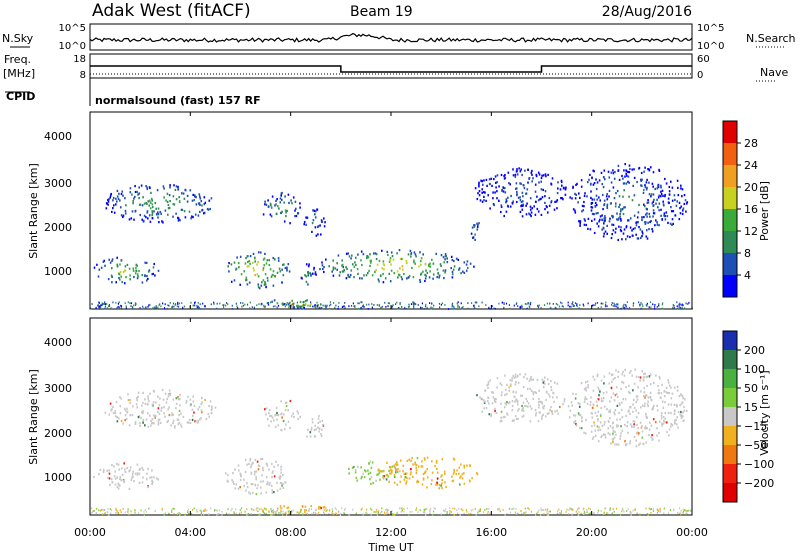  I want to click on colorbar-swatch, so click(730, 198).